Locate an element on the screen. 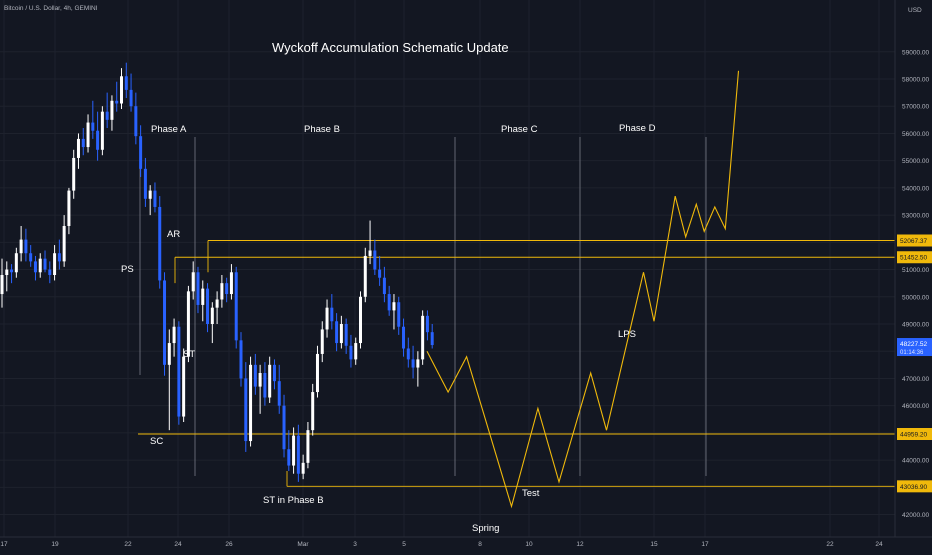 This screenshot has width=932, height=555. current-price-countdown: 01:14:36 is located at coordinates (912, 353).